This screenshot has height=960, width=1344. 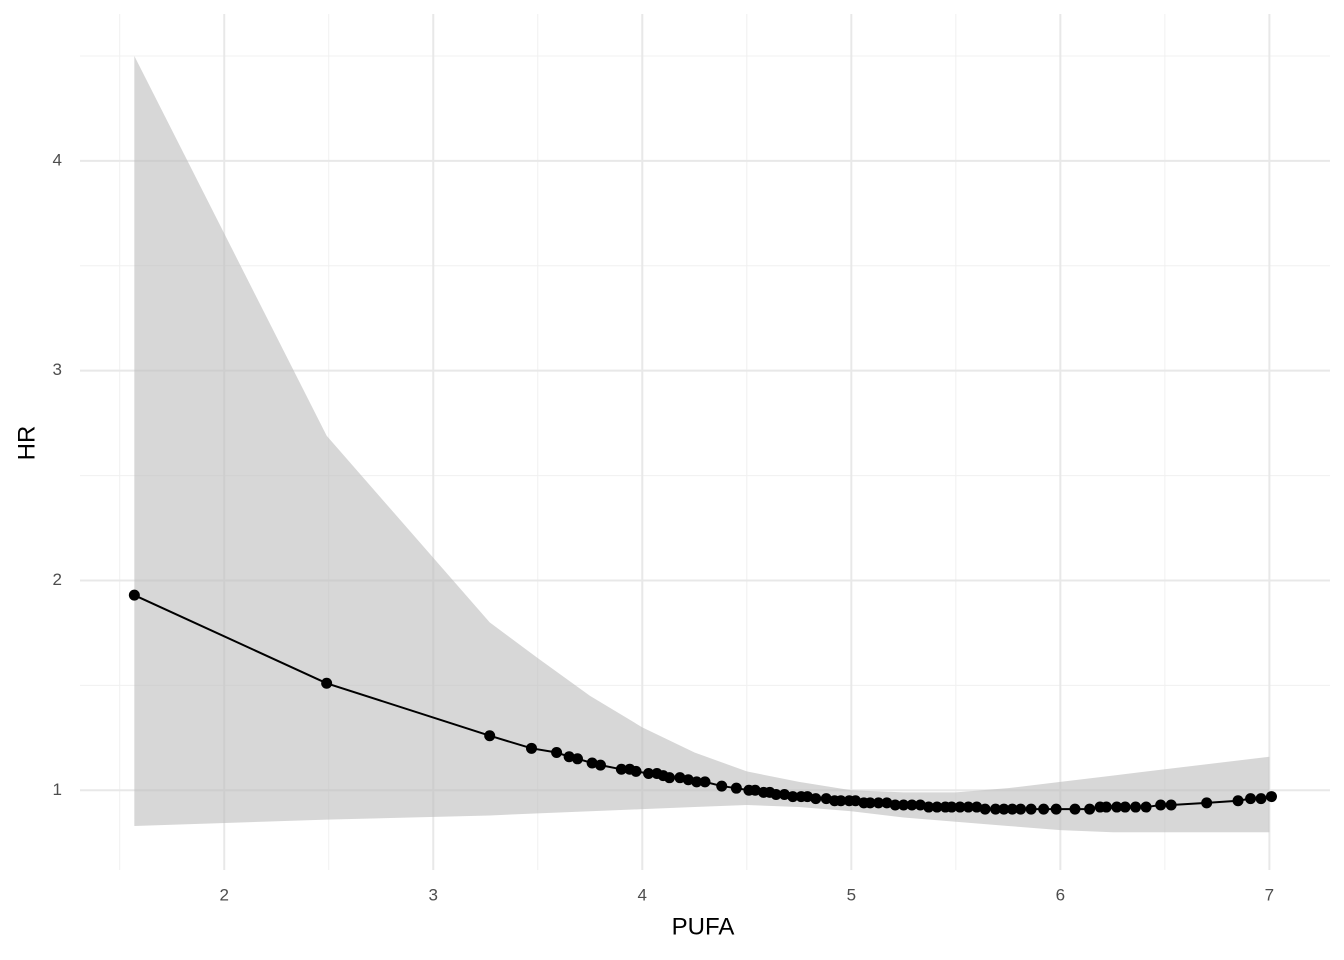 I want to click on x-axis-title: PUFA, so click(x=703, y=926).